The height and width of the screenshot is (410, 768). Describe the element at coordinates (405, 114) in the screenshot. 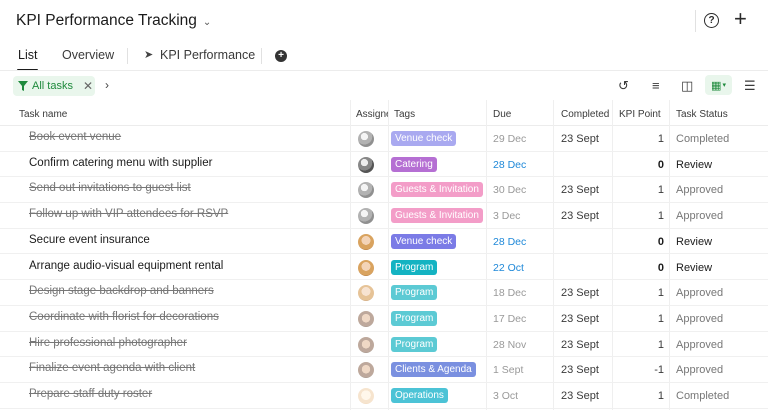

I see `column-header-tags: Tags` at that location.